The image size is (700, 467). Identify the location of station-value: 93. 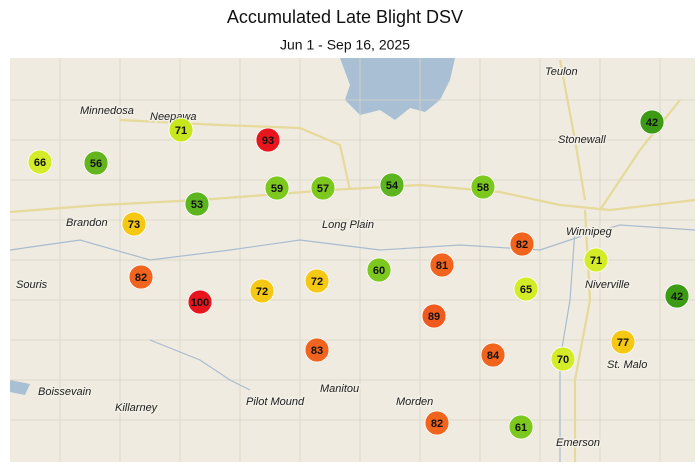
(268, 141).